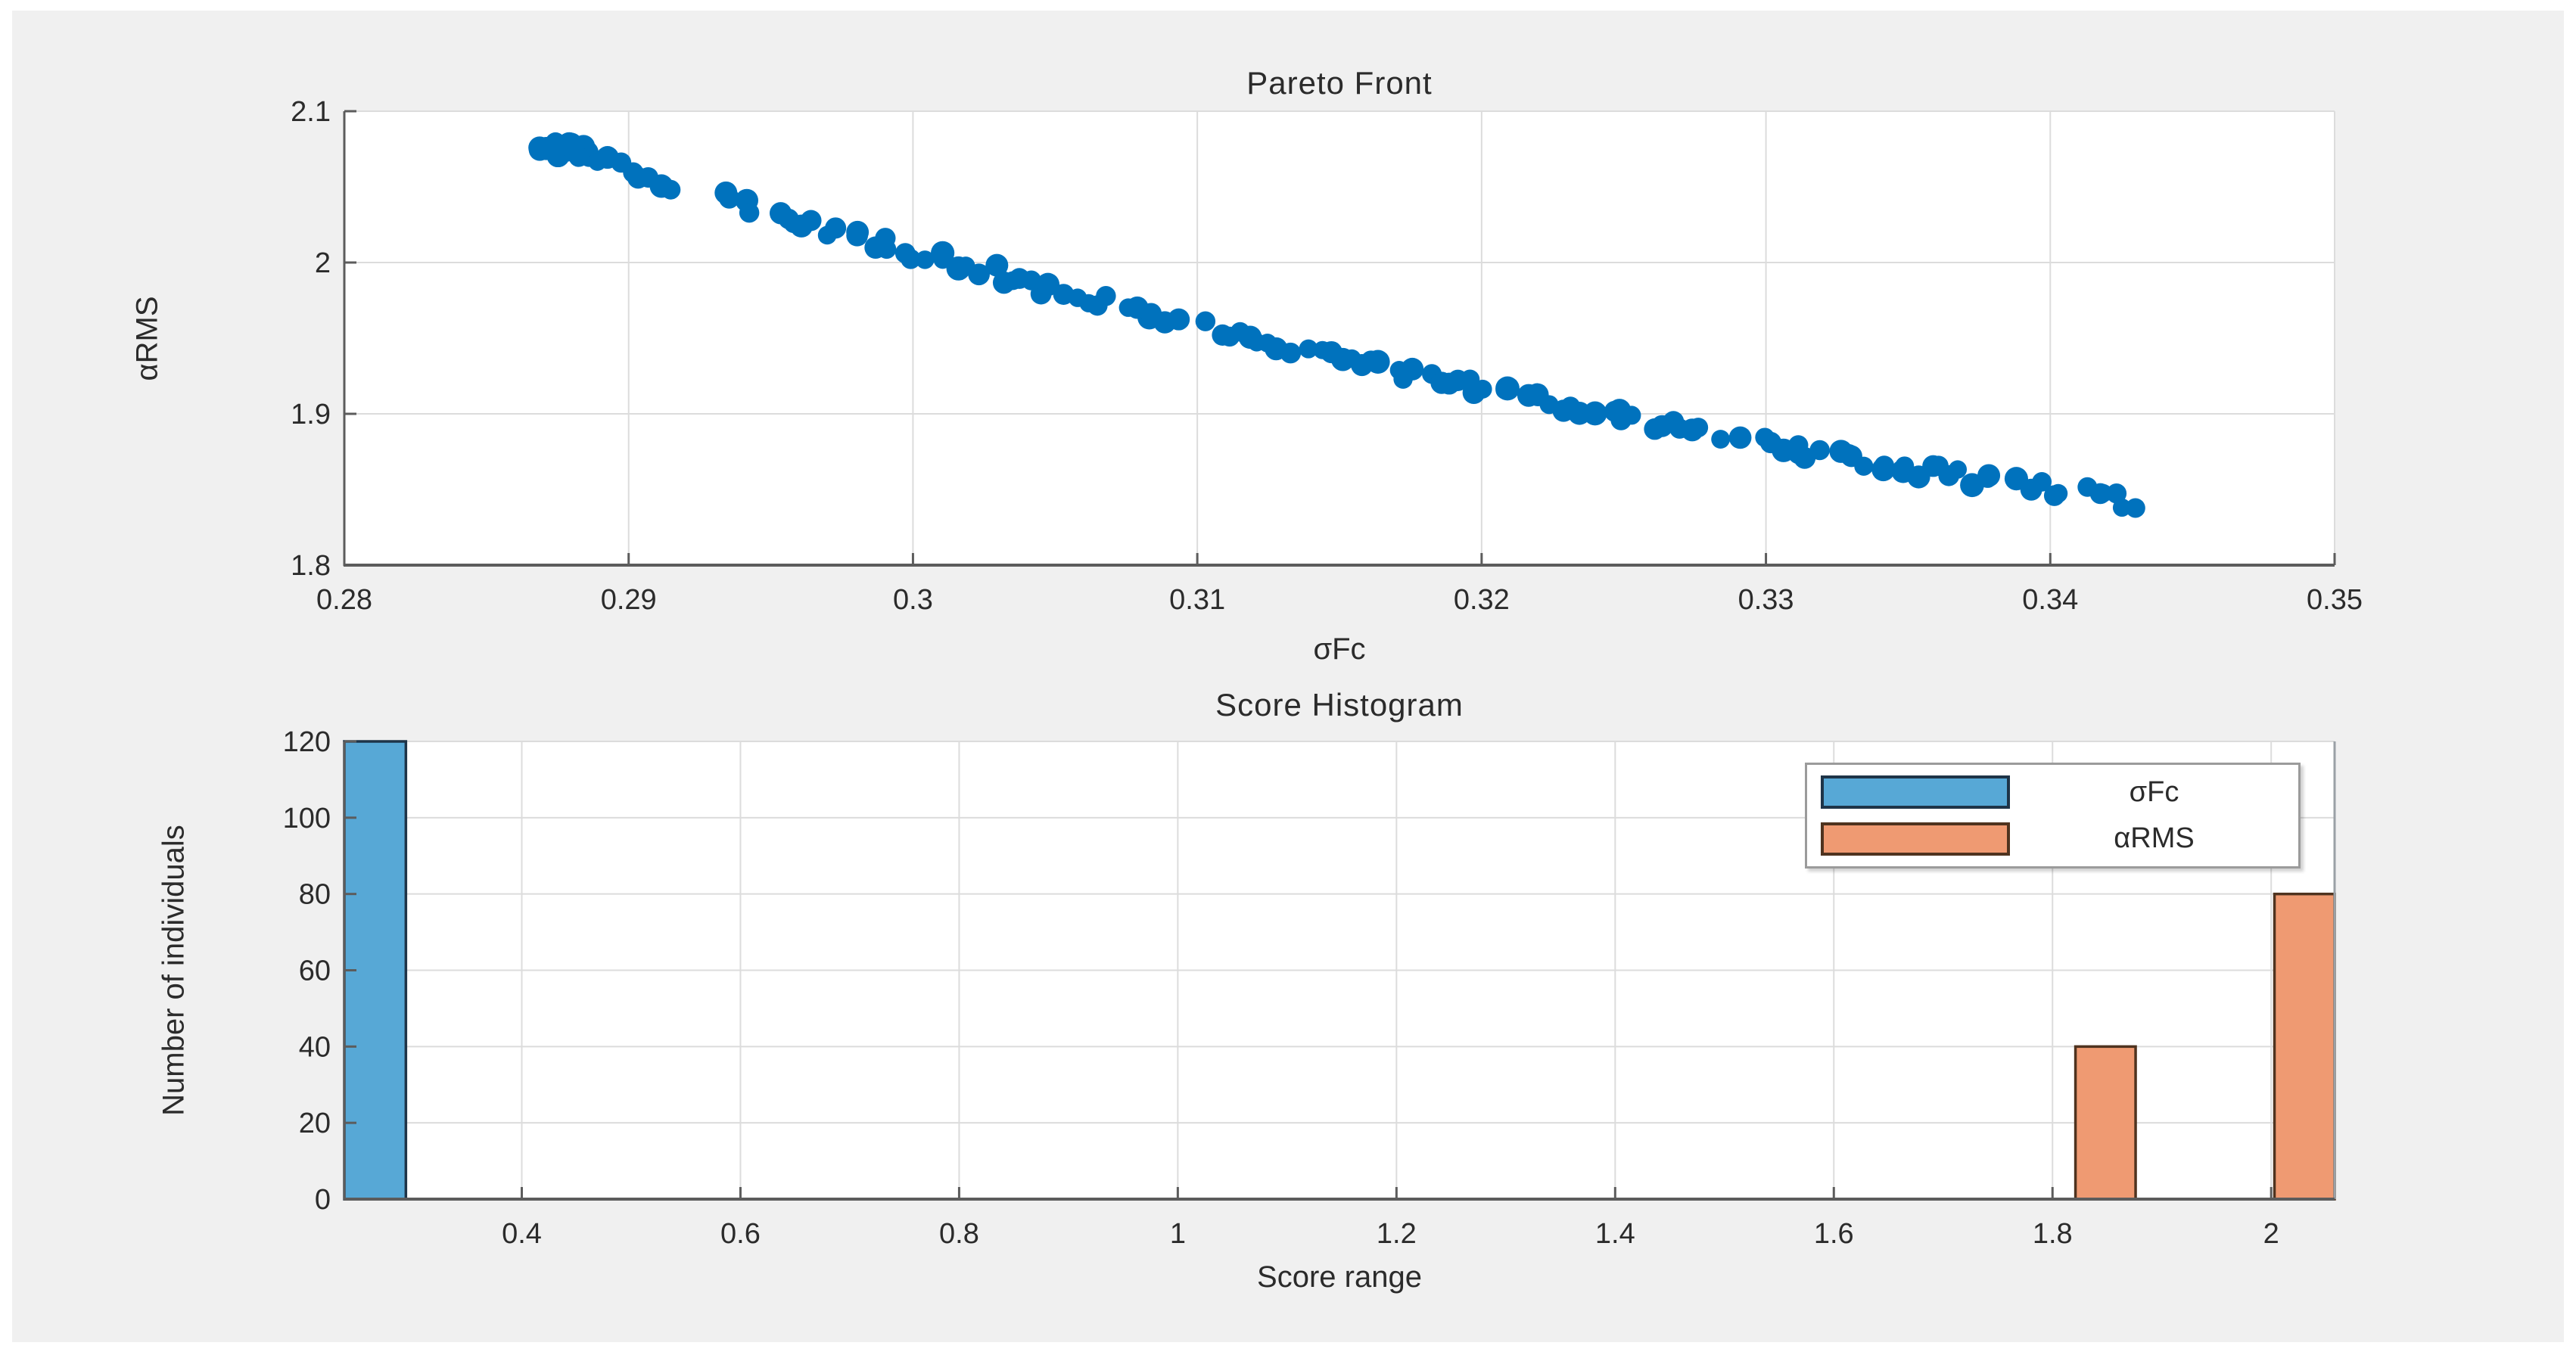  What do you see at coordinates (307, 742) in the screenshot?
I see `y-tick-label: 120` at bounding box center [307, 742].